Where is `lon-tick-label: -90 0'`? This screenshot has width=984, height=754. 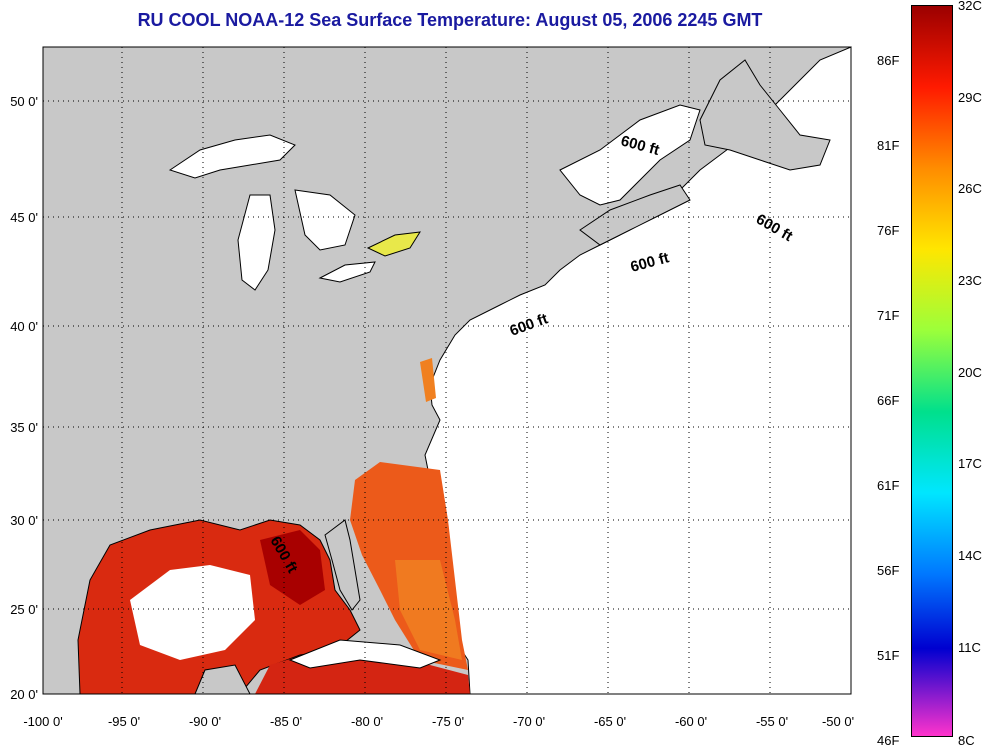 lon-tick-label: -90 0' is located at coordinates (205, 721).